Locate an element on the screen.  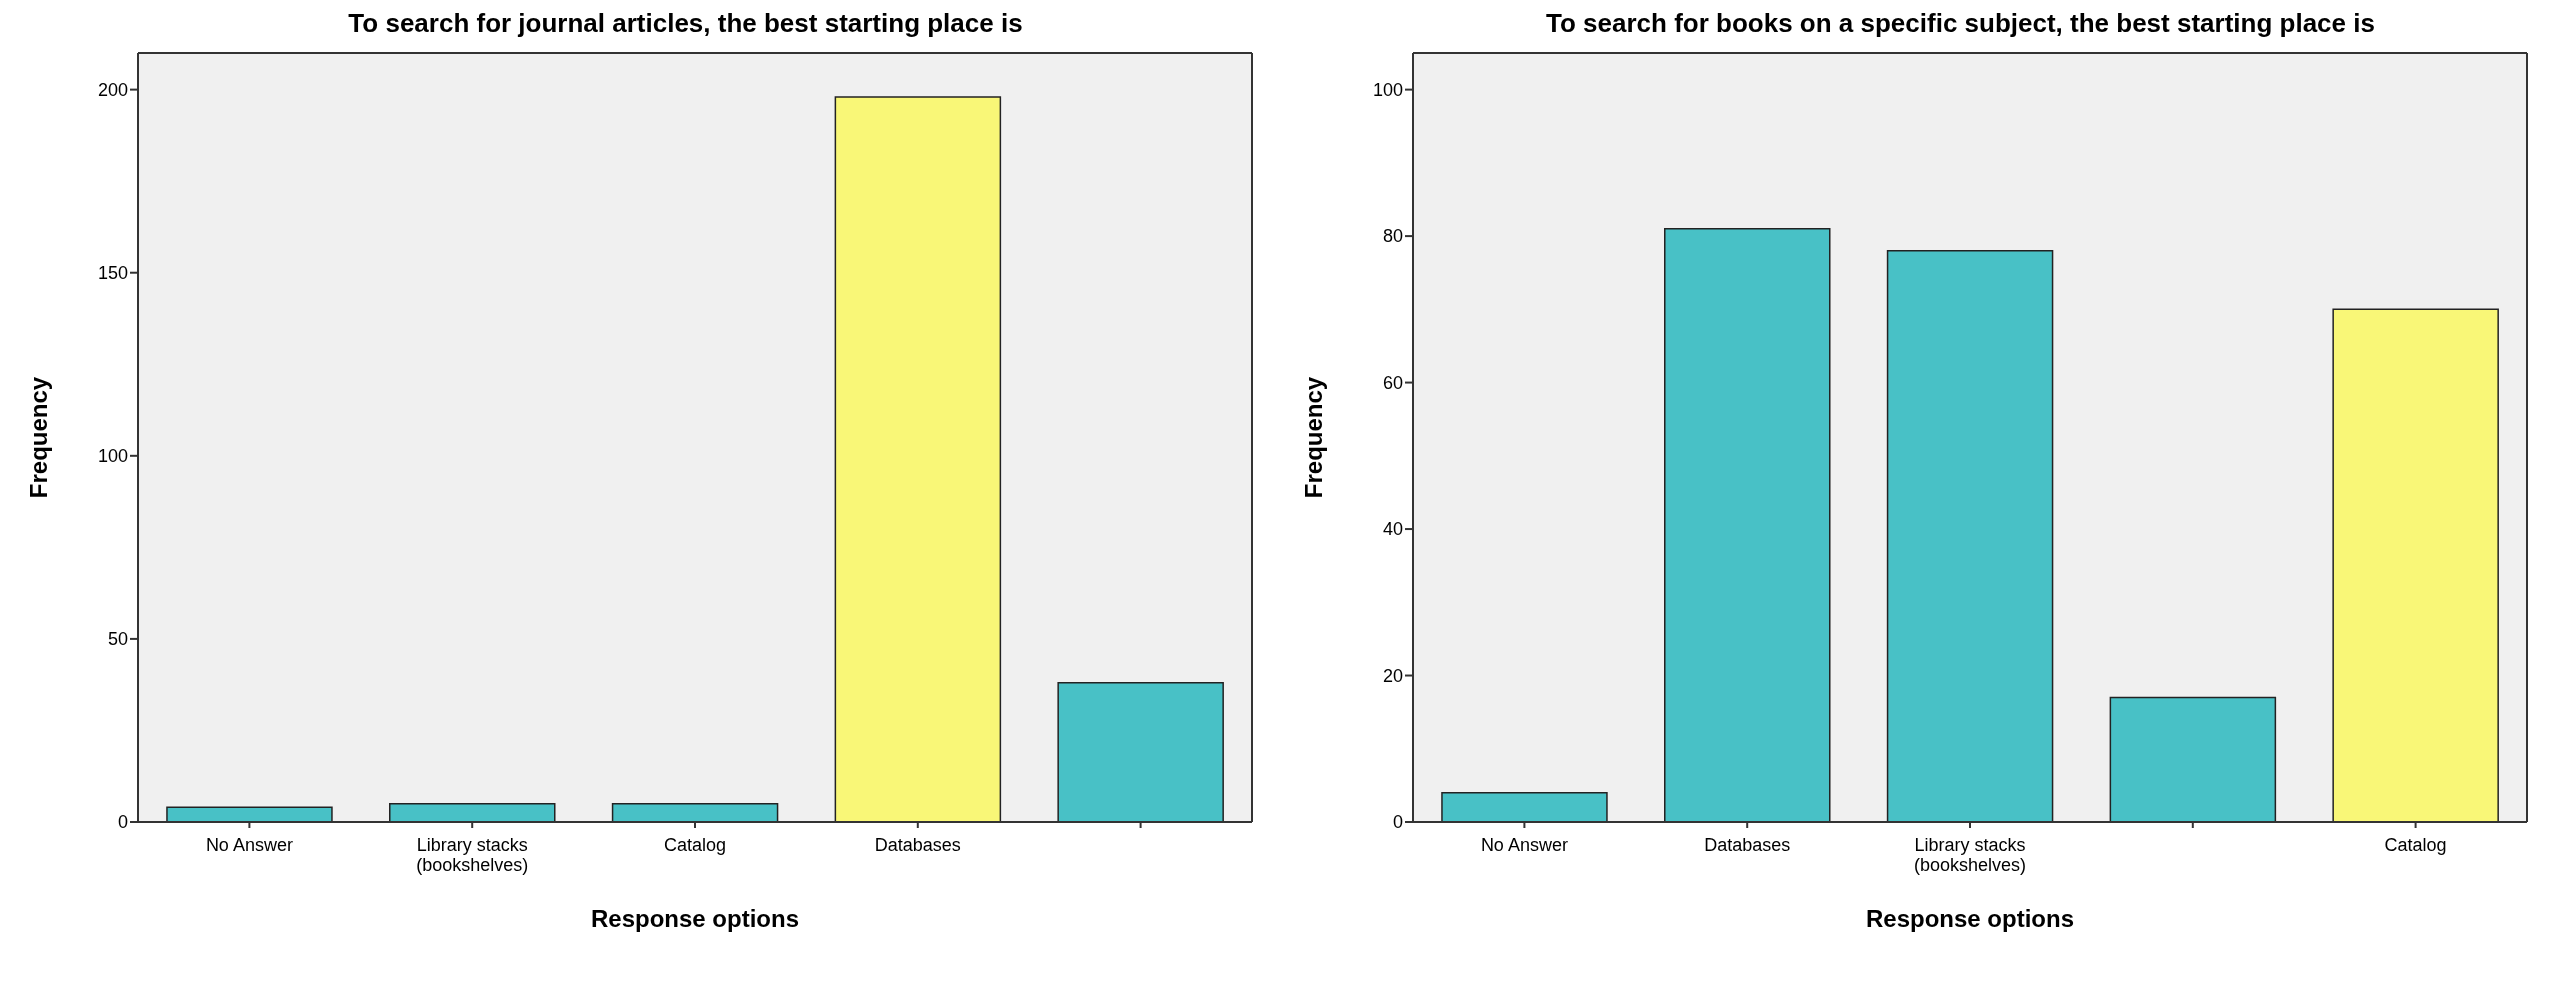
y-tick-label: 40 is located at coordinates (1392, 529).